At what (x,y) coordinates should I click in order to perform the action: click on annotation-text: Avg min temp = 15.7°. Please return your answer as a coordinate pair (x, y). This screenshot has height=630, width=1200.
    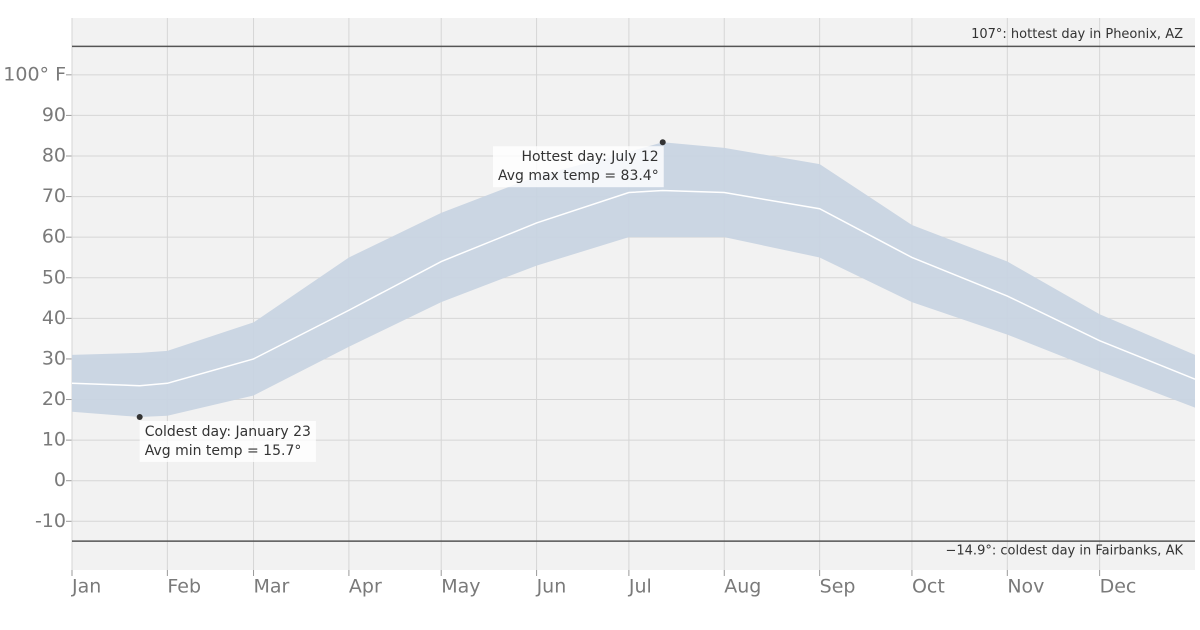
    Looking at the image, I should click on (223, 451).